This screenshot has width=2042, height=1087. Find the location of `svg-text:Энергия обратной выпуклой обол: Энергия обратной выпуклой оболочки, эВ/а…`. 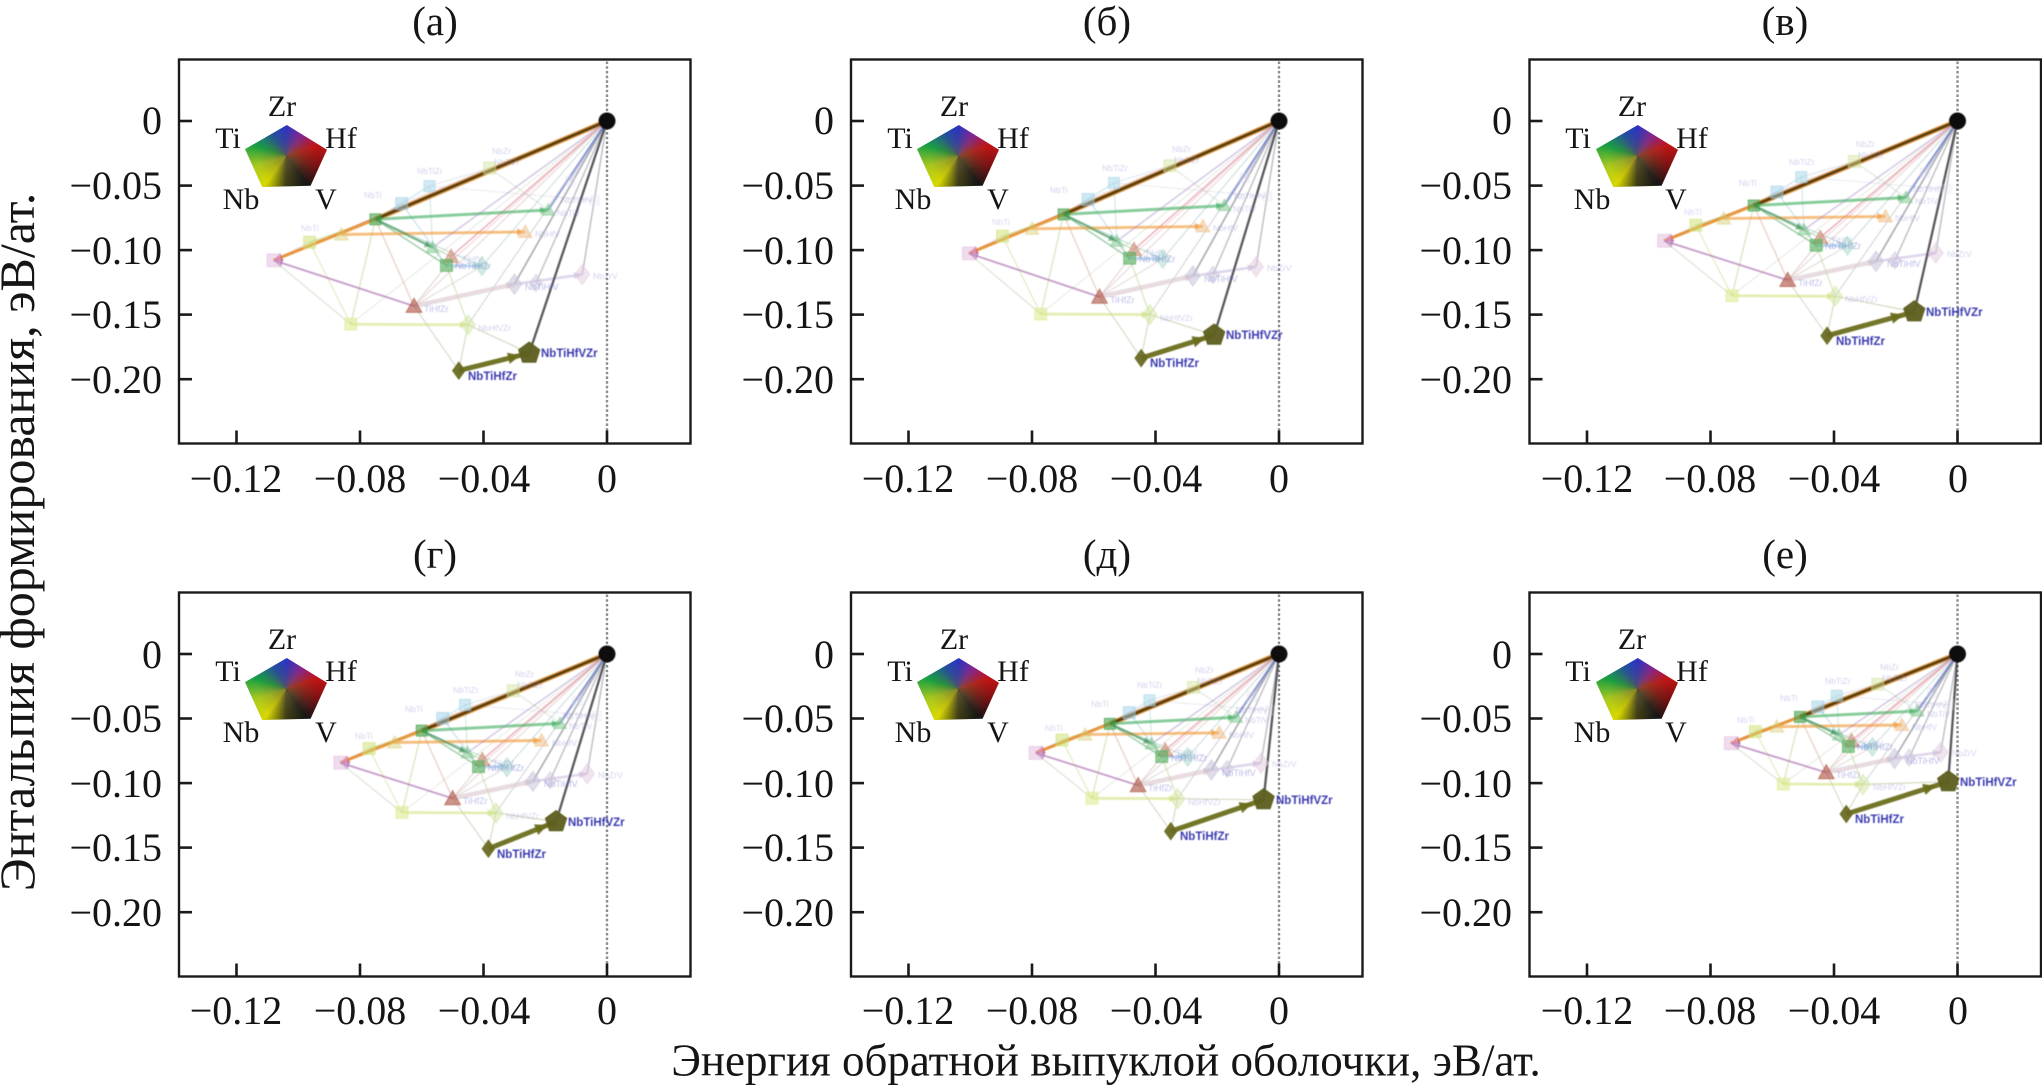

svg-text:Энергия обратной выпуклой обол: Энергия обратной выпуклой оболочки, эВ/а… is located at coordinates (1106, 1061).